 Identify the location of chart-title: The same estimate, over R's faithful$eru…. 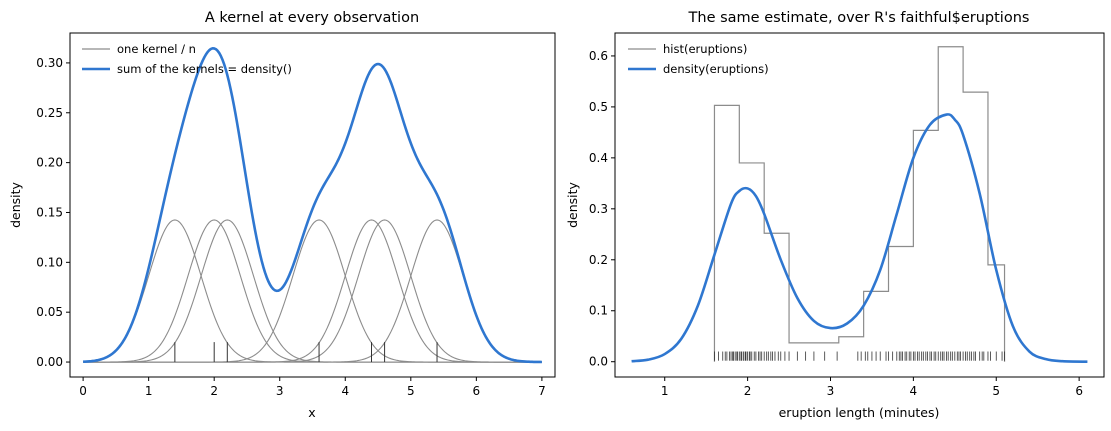
(859, 18).